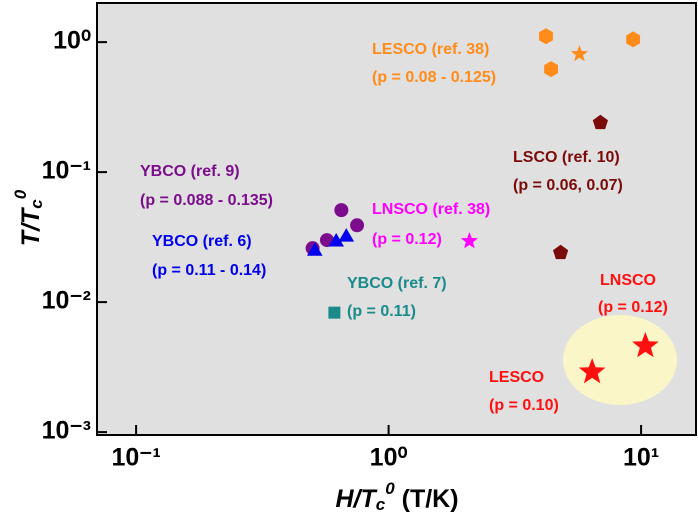 Image resolution: width=698 pixels, height=523 pixels. I want to click on annotation: LESCO, so click(516, 377).